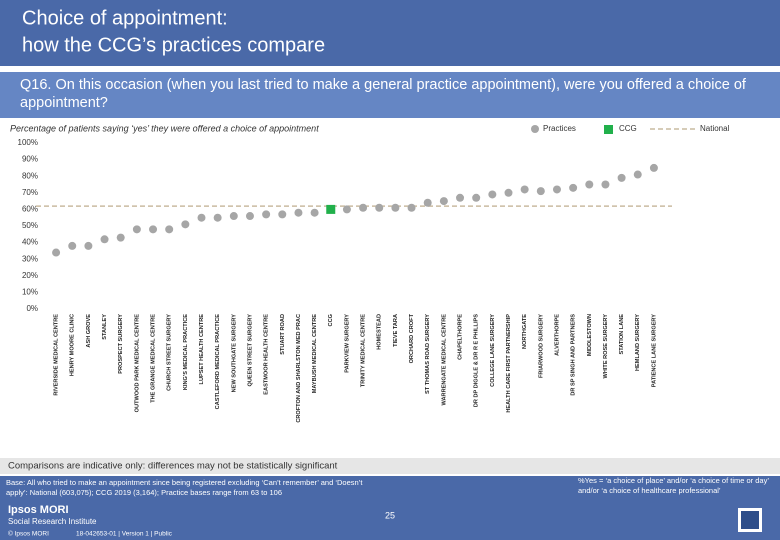  I want to click on legend-label: National, so click(715, 128).